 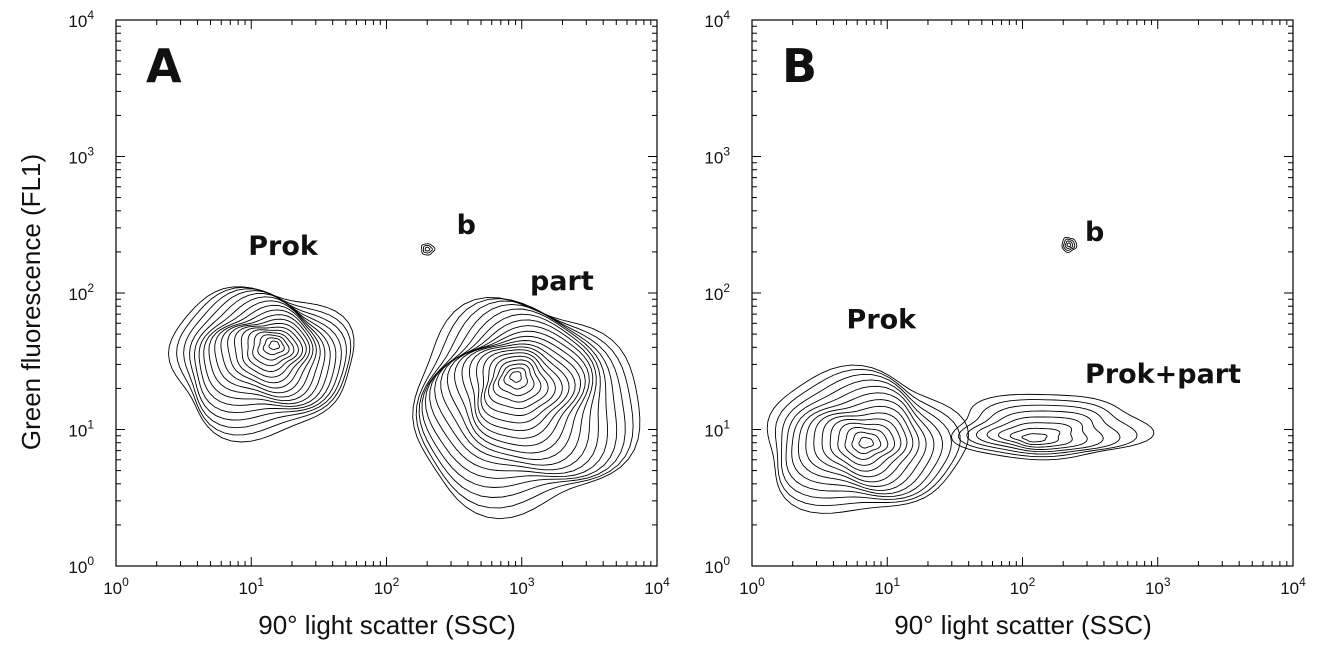 I want to click on population-label: Prok+part, so click(x=1163, y=374).